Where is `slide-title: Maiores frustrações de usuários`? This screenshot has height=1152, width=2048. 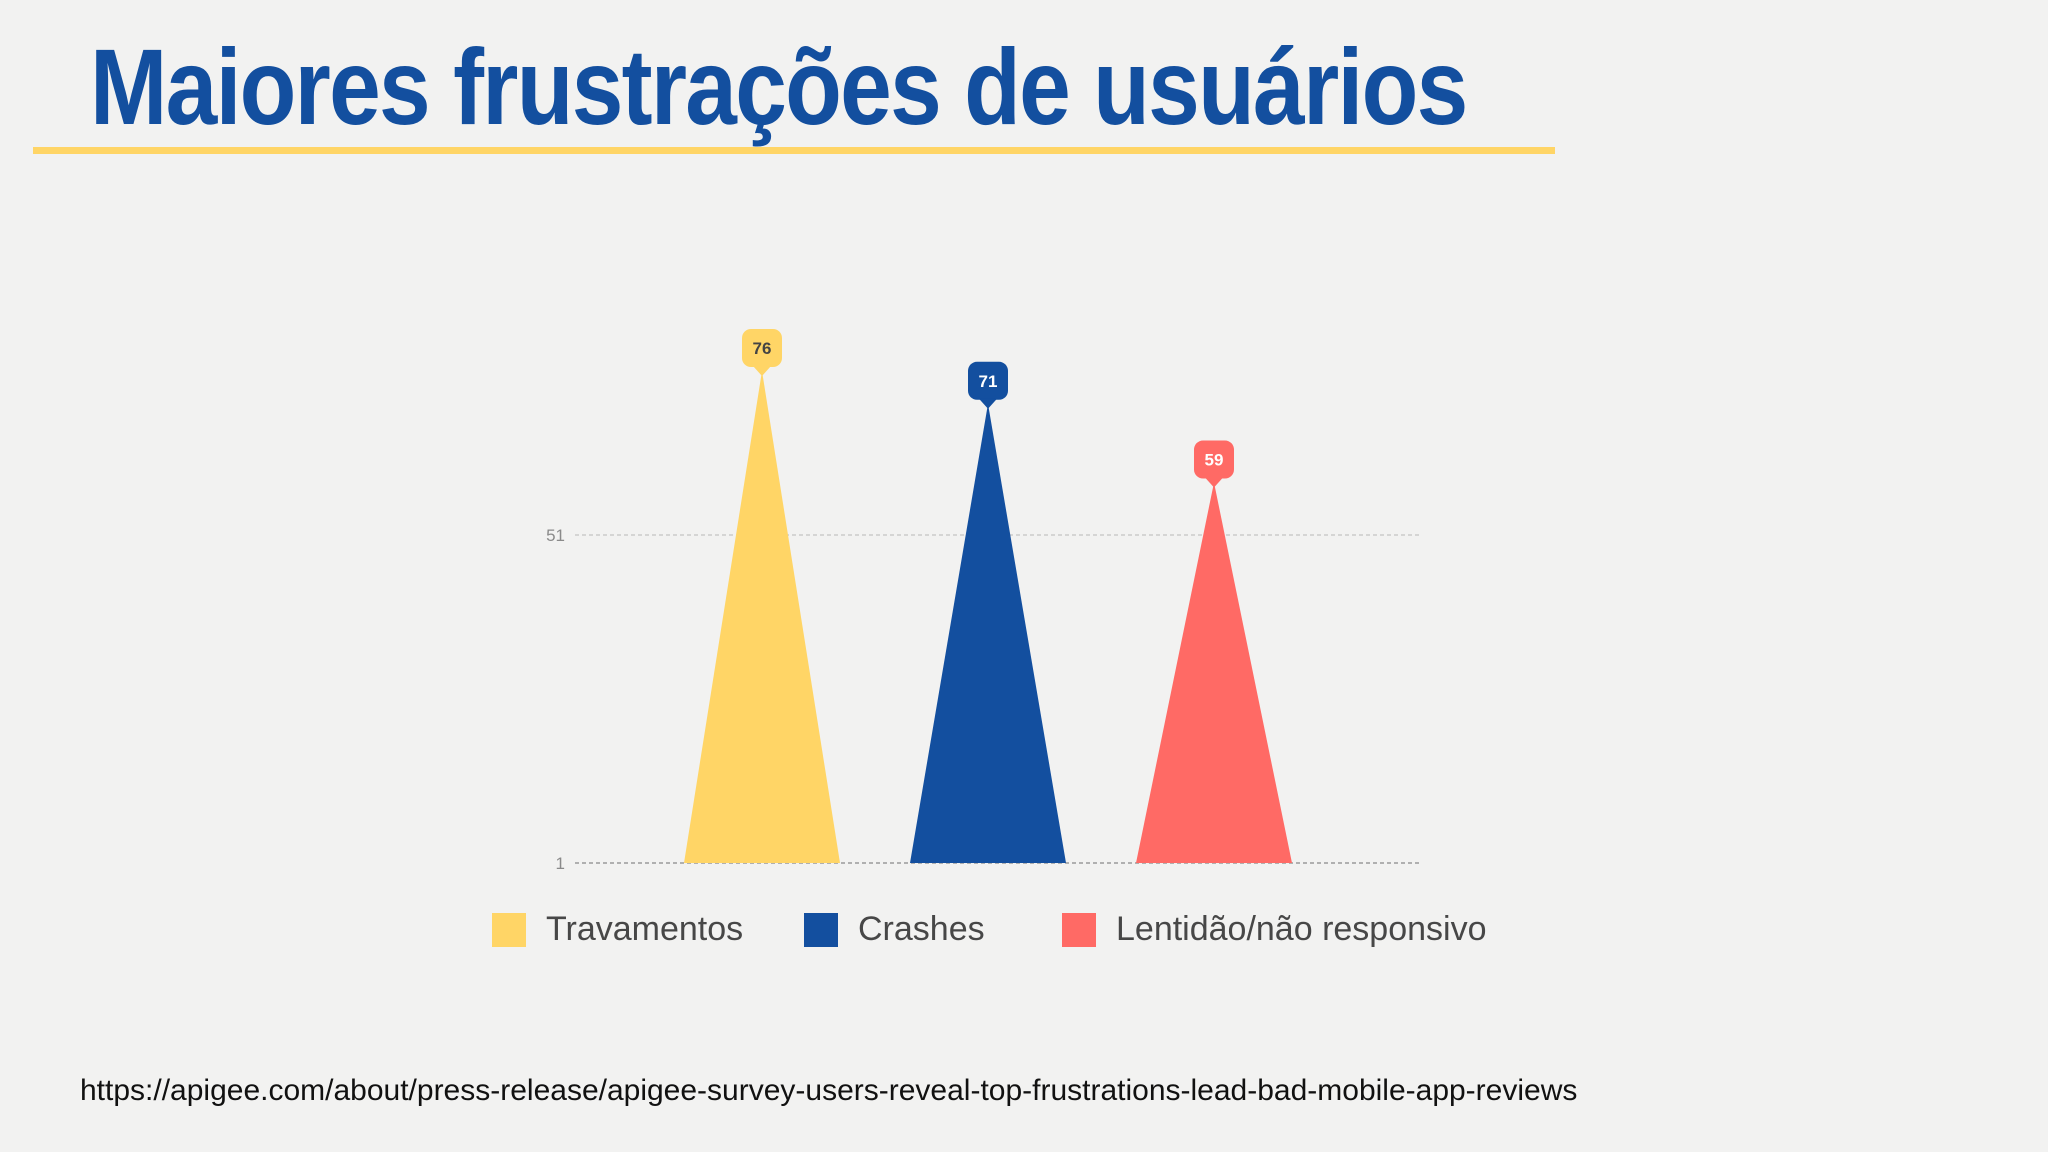
slide-title: Maiores frustrações de usuários is located at coordinates (779, 86).